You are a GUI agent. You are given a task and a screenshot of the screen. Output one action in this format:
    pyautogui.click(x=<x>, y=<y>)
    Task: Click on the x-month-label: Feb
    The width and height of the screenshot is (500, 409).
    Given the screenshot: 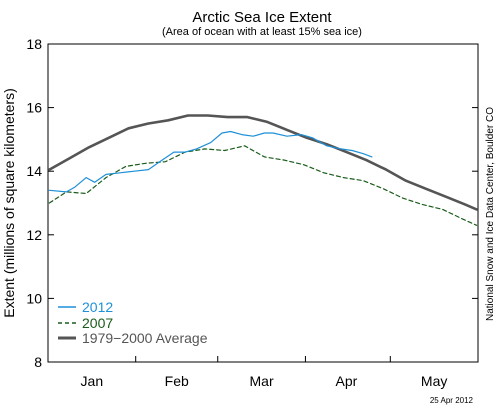 What is the action you would take?
    pyautogui.click(x=177, y=381)
    